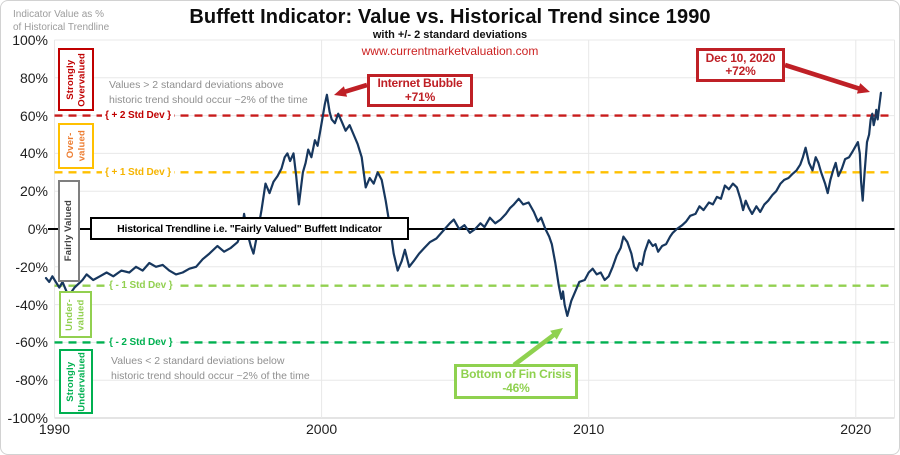 The width and height of the screenshot is (900, 455). What do you see at coordinates (516, 387) in the screenshot?
I see `annotation-text: -46%` at bounding box center [516, 387].